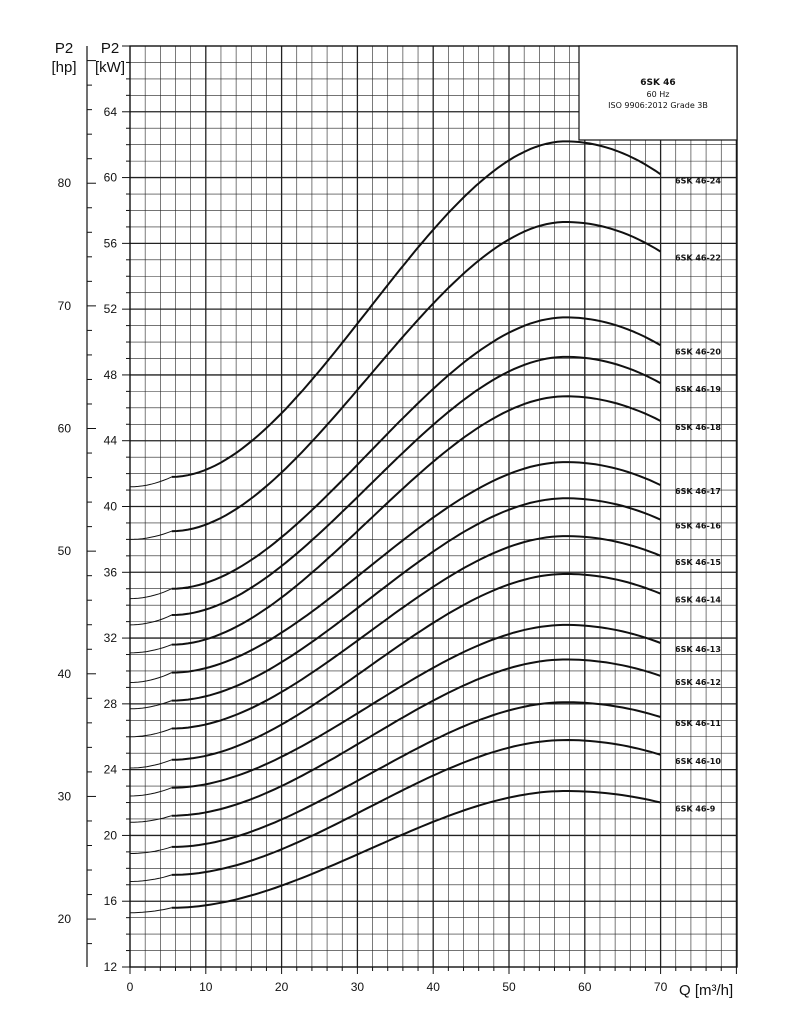 The height and width of the screenshot is (1024, 788). Describe the element at coordinates (110, 48) in the screenshot. I see `y-right-title-line1: P2` at that location.